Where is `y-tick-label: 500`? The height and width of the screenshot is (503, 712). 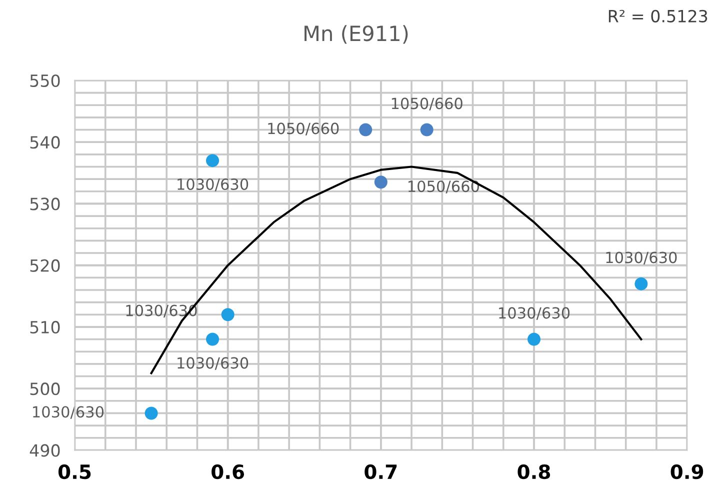
y-tick-label: 500 is located at coordinates (45, 389).